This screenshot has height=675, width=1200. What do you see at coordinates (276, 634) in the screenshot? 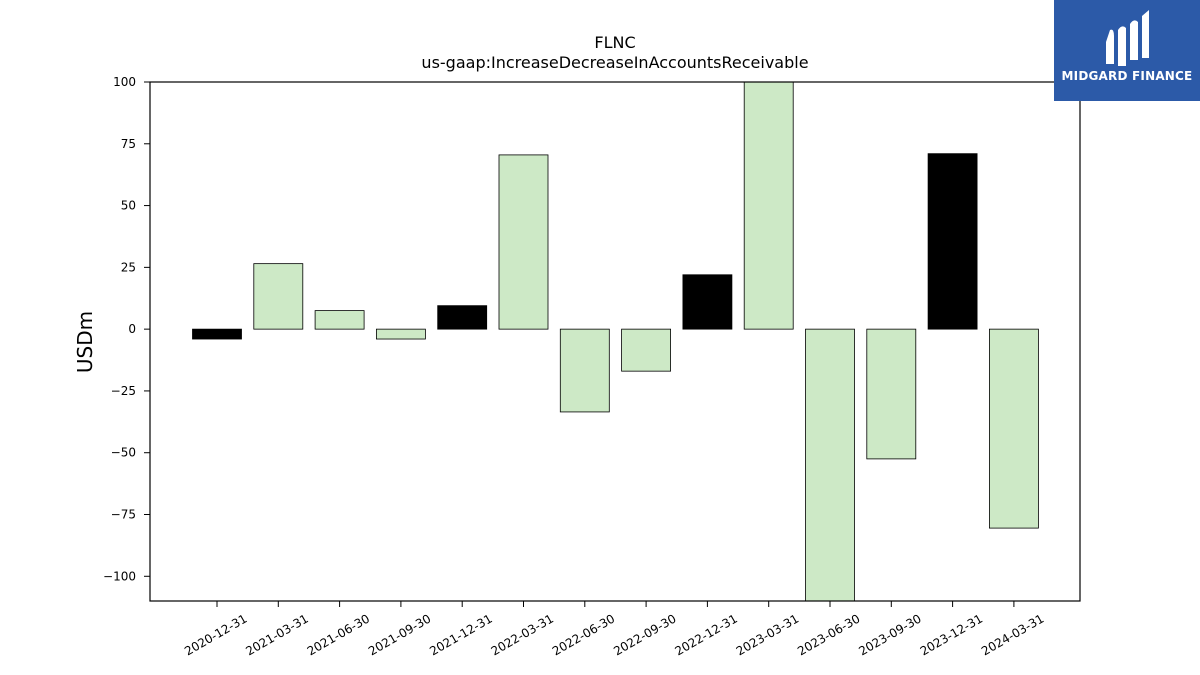
I see `x-tick-label: 2021-03-31` at bounding box center [276, 634].